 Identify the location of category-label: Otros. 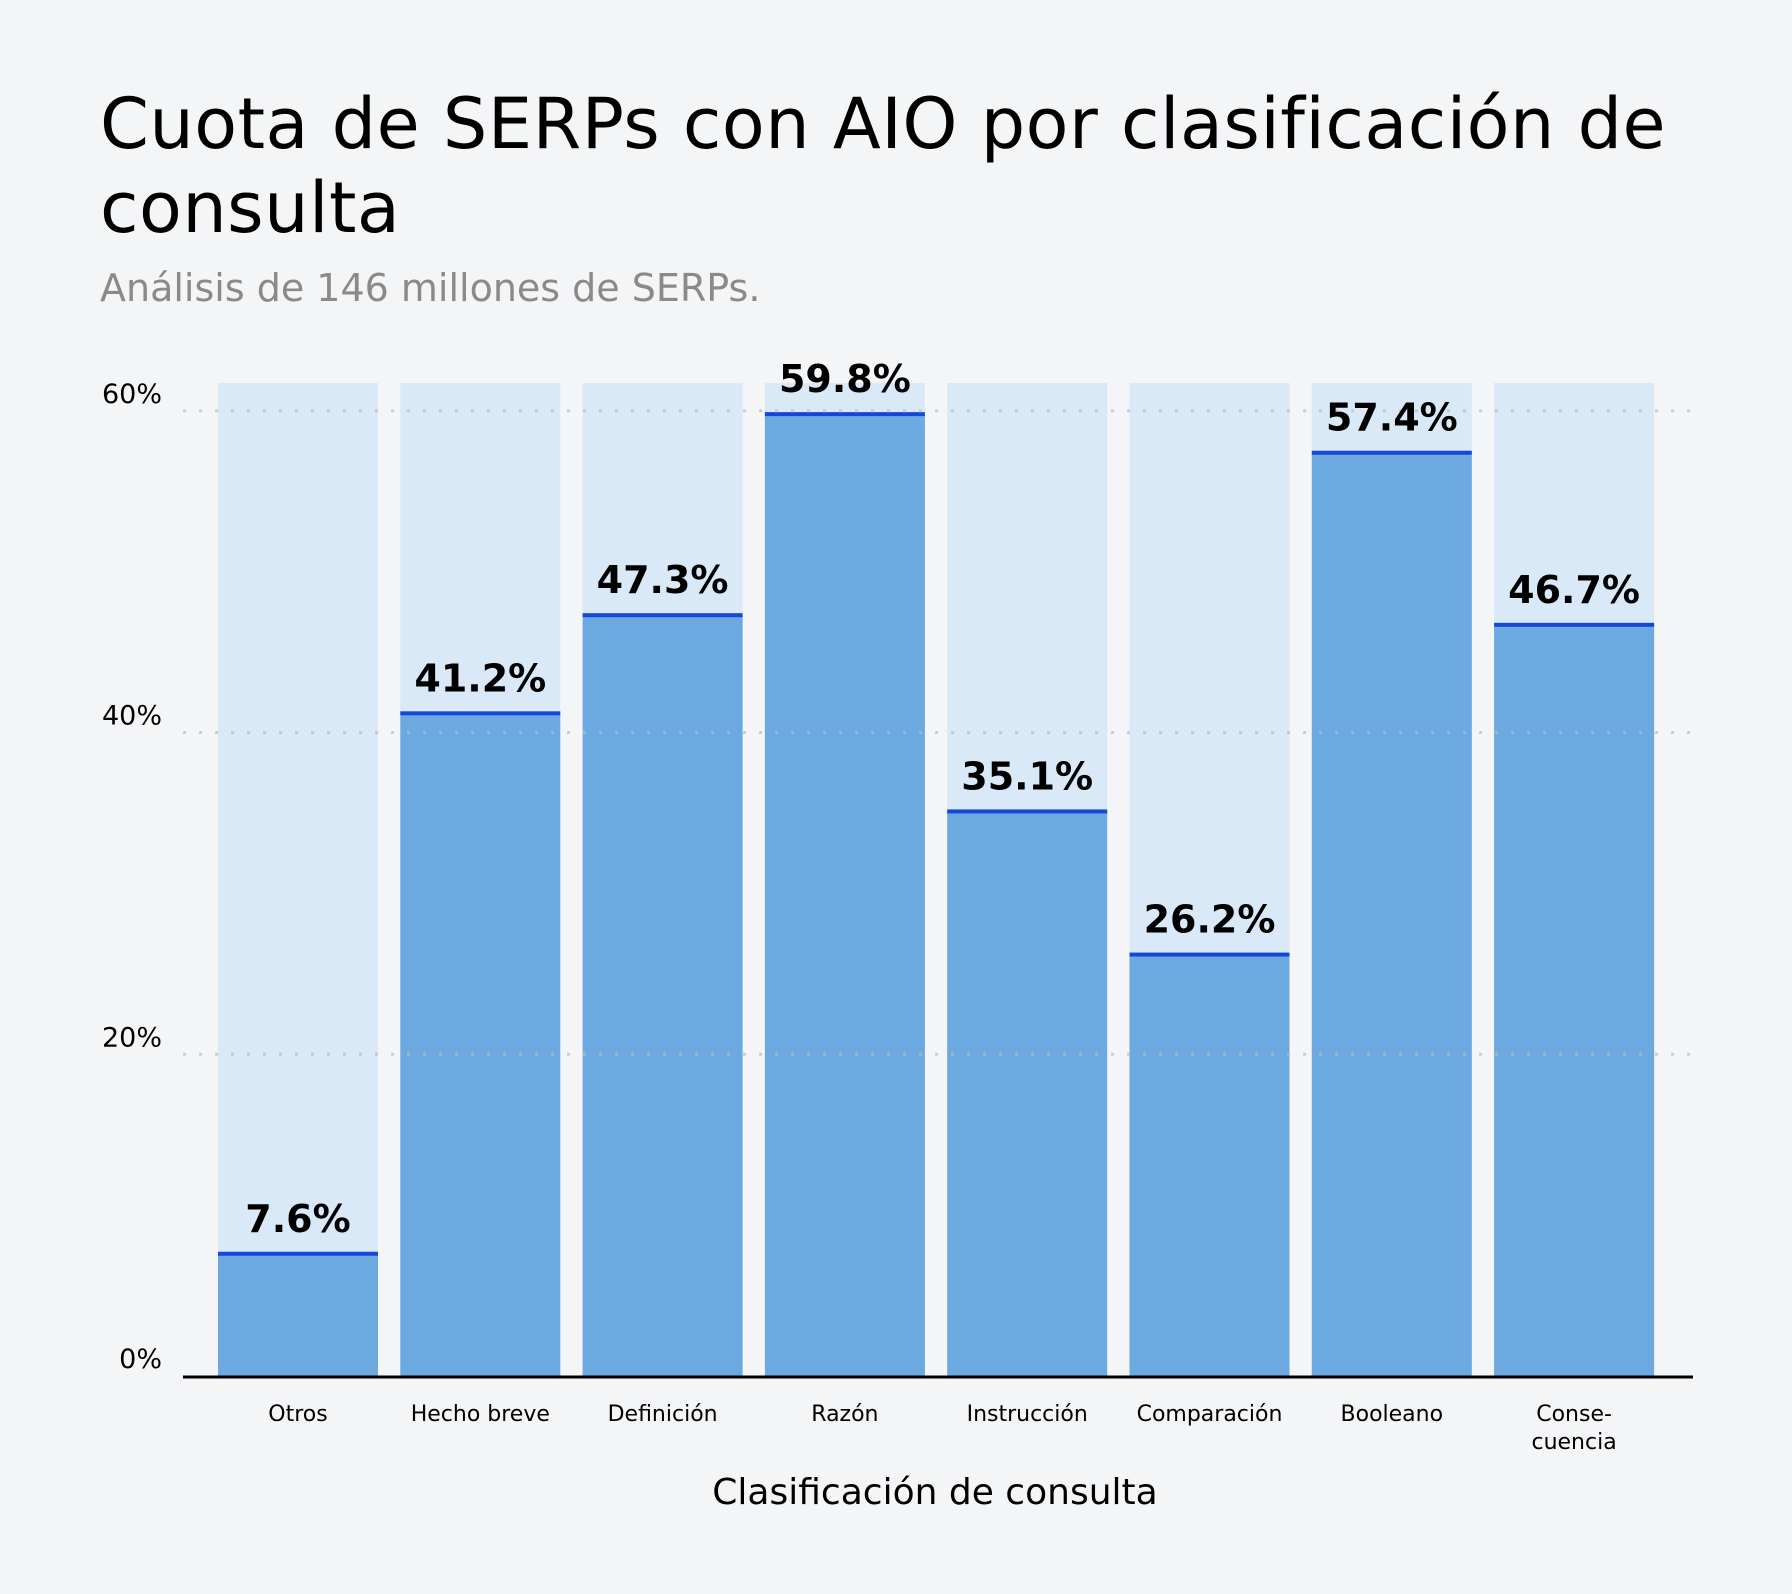
(297, 1414).